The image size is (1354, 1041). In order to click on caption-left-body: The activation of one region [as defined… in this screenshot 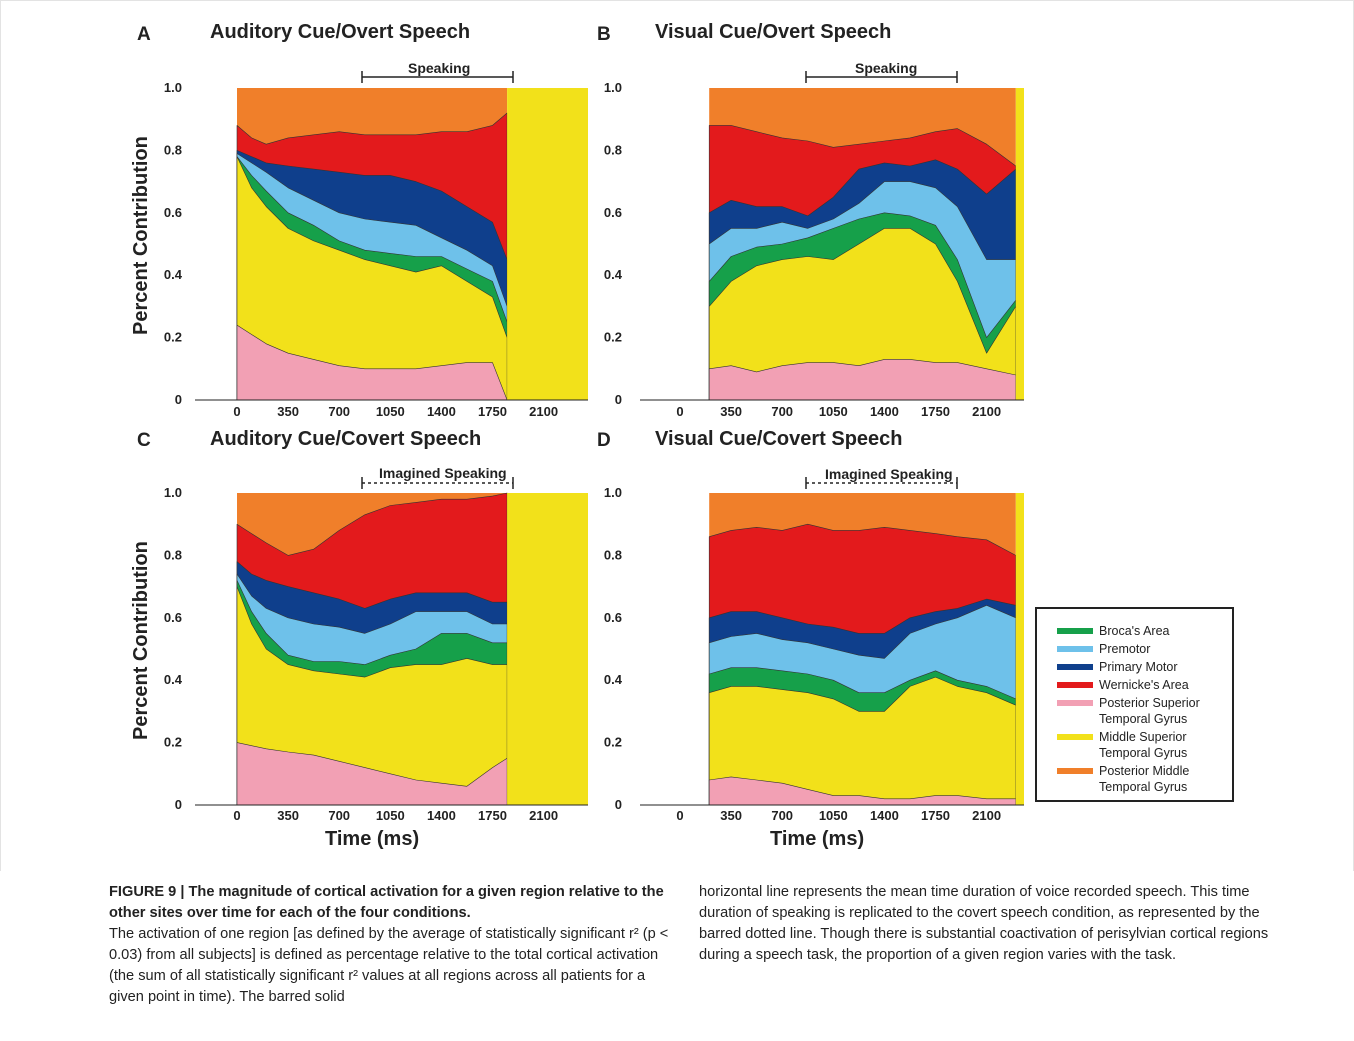, I will do `click(389, 965)`.